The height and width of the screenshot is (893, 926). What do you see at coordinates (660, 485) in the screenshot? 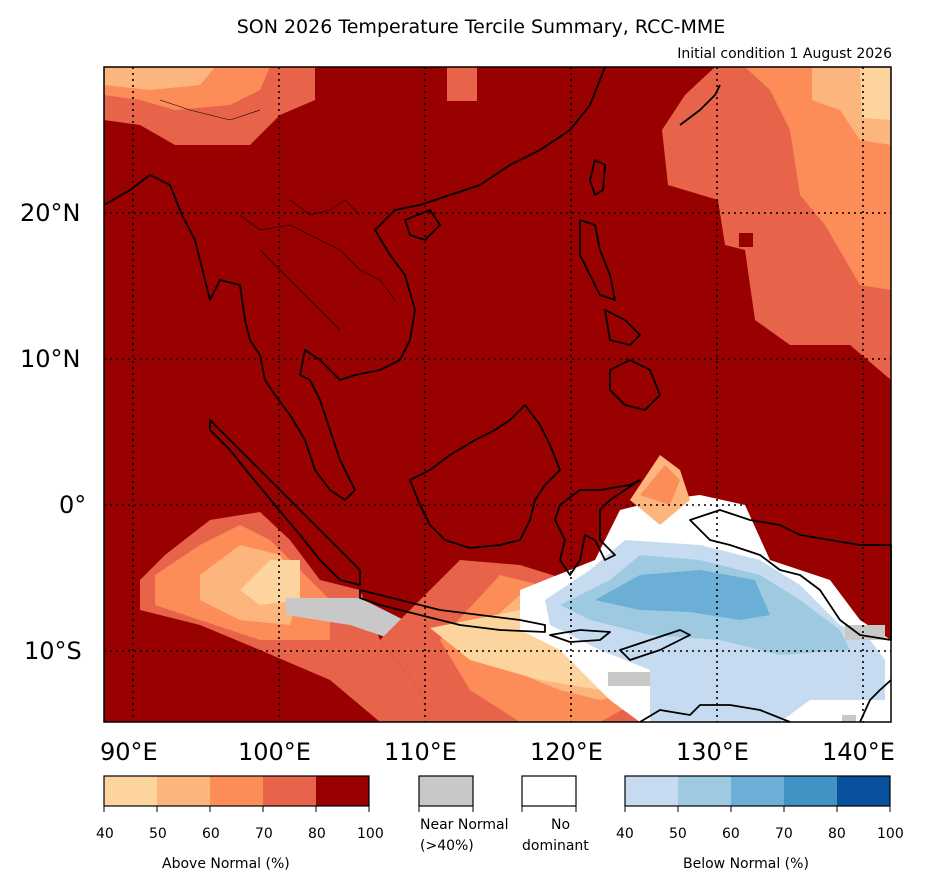
I see `above-cells-east` at bounding box center [660, 485].